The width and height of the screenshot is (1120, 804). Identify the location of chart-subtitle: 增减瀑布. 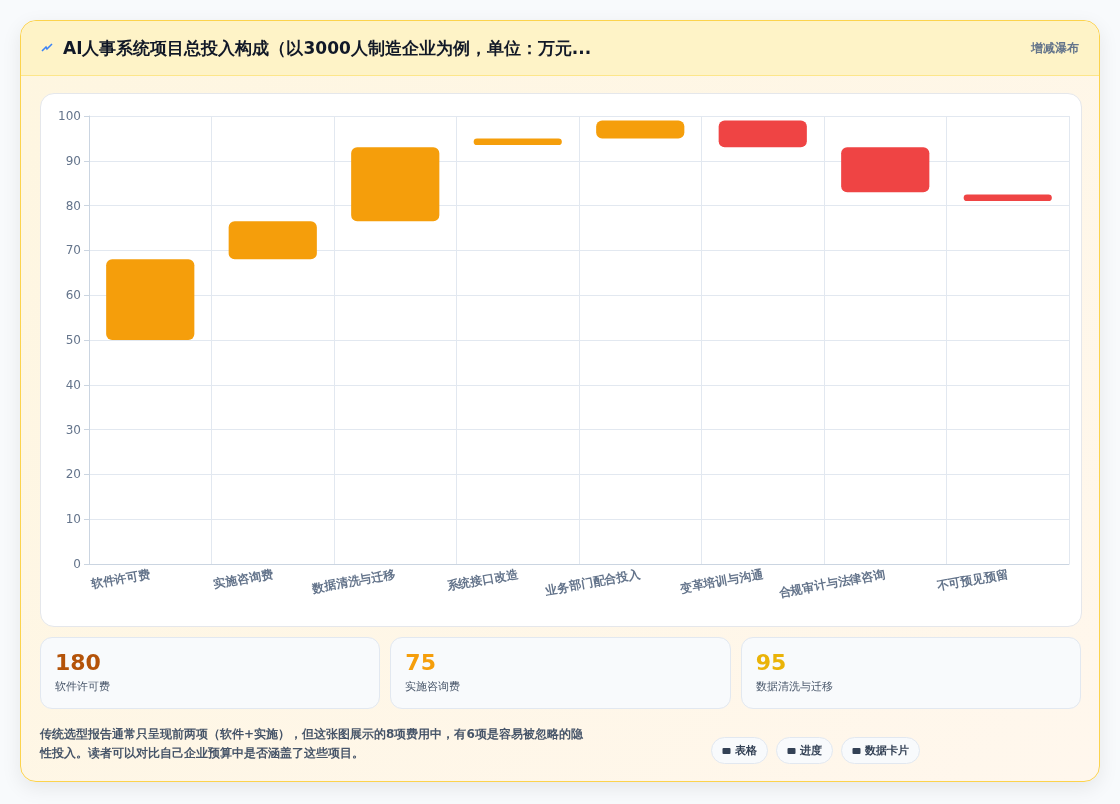
(1055, 48).